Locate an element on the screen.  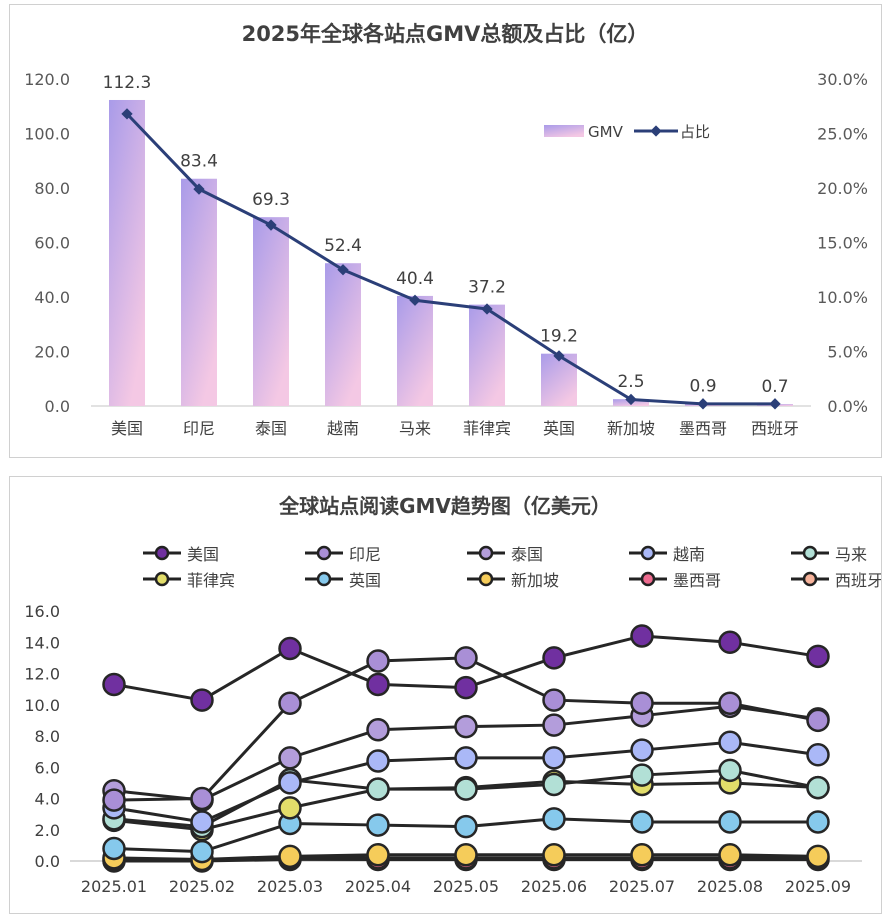
bar-data-label: 37.2 is located at coordinates (487, 288).